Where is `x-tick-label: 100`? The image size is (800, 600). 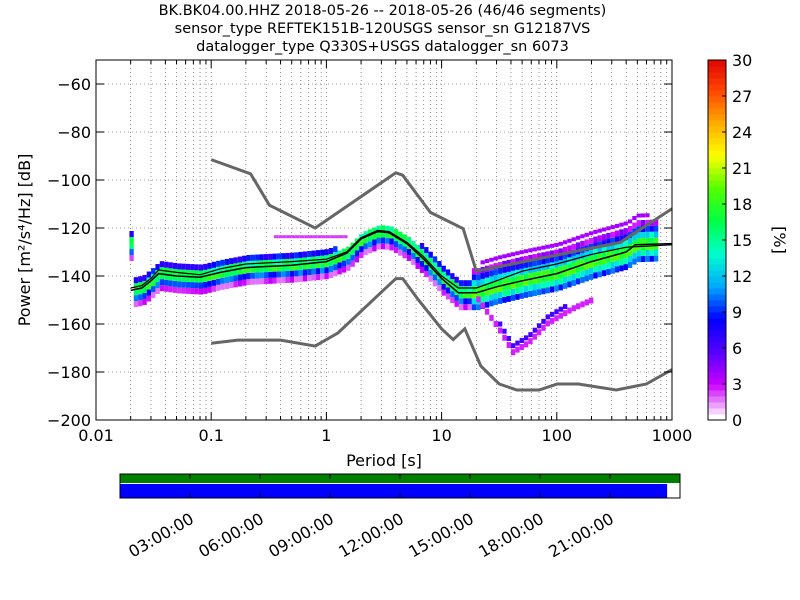 x-tick-label: 100 is located at coordinates (557, 435).